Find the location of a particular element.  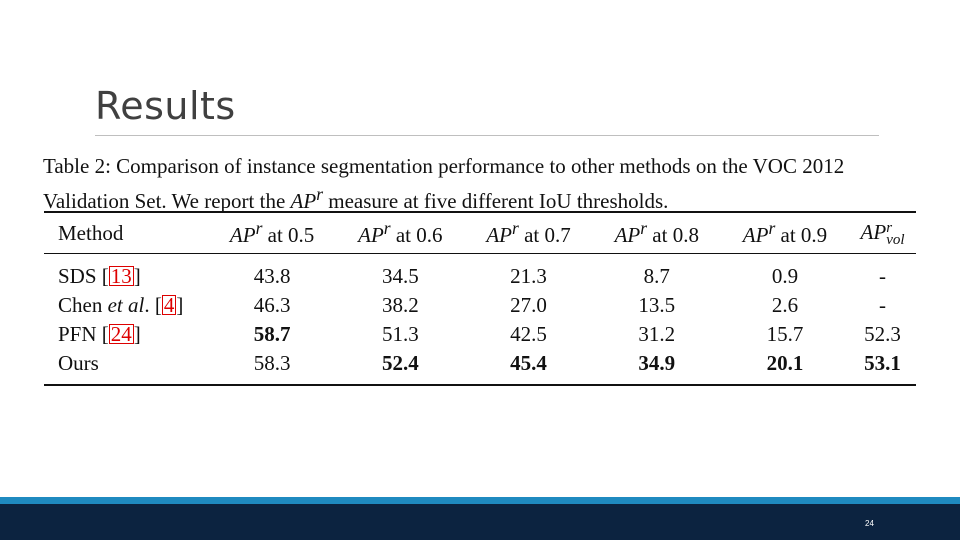

table-cell: 58.3 is located at coordinates (272, 363).